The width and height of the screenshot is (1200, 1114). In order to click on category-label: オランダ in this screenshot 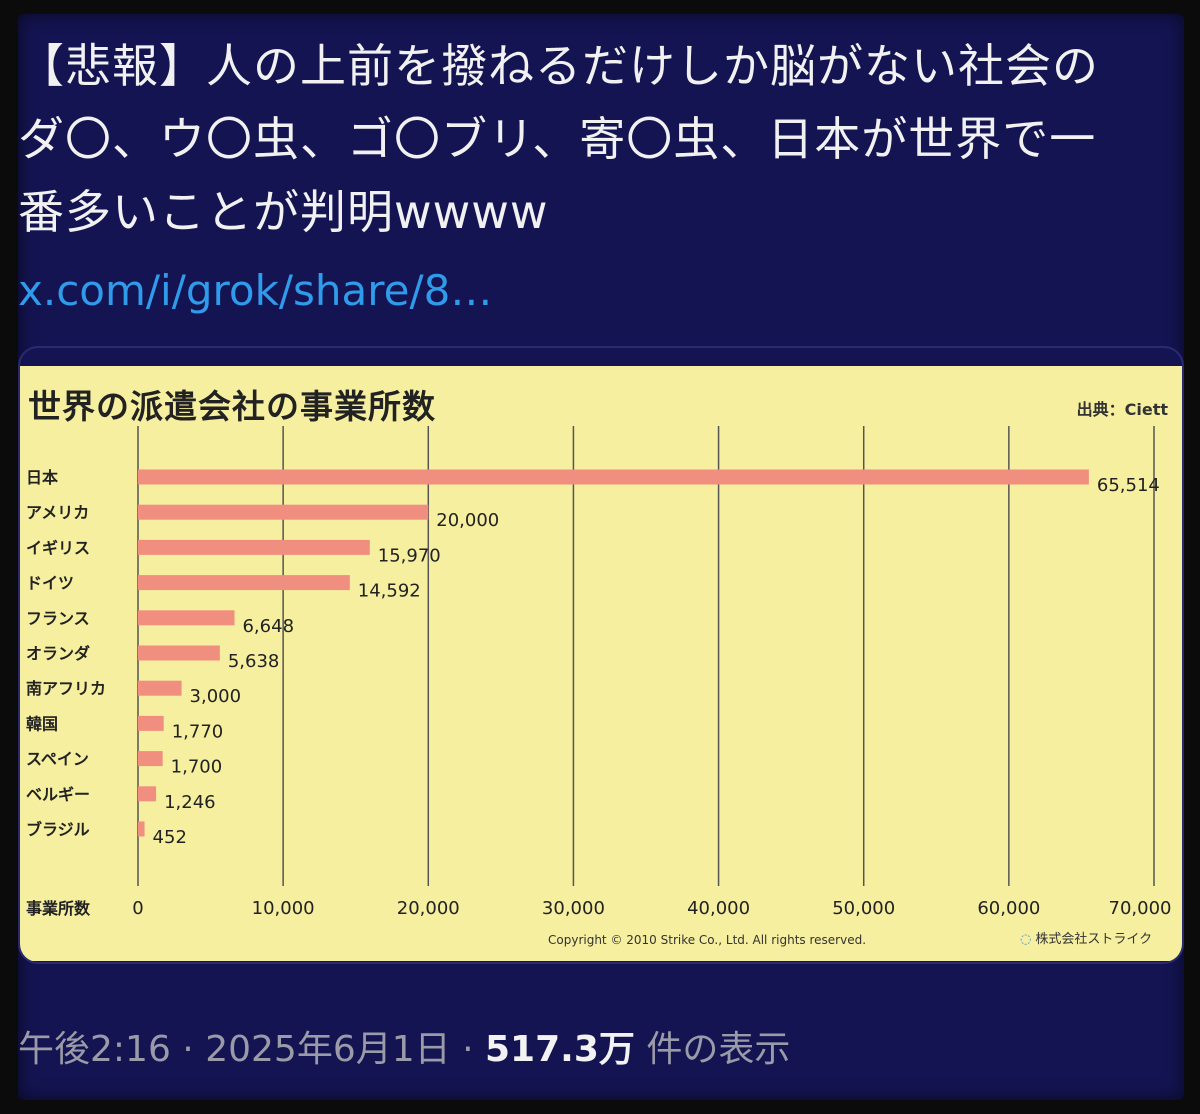, I will do `click(58, 653)`.